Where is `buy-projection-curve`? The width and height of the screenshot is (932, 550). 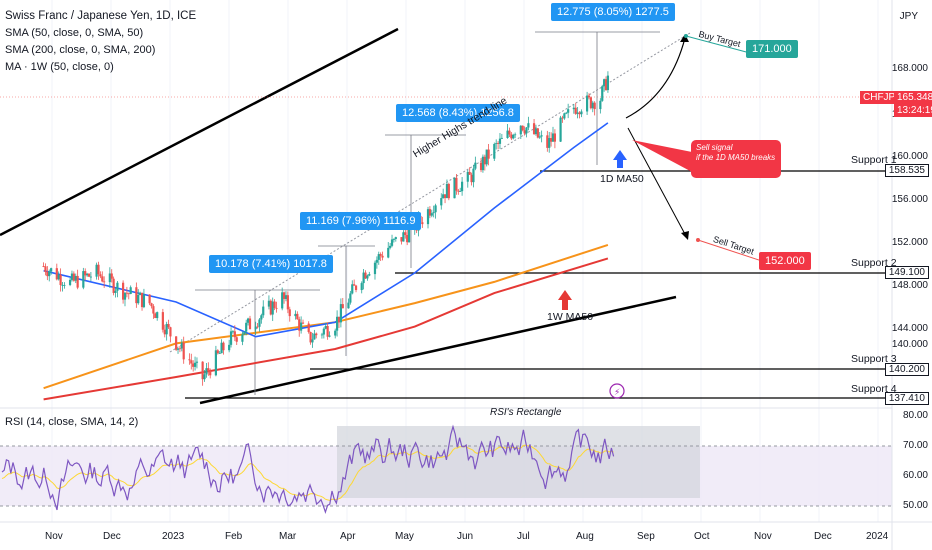
buy-projection-curve is located at coordinates (655, 78).